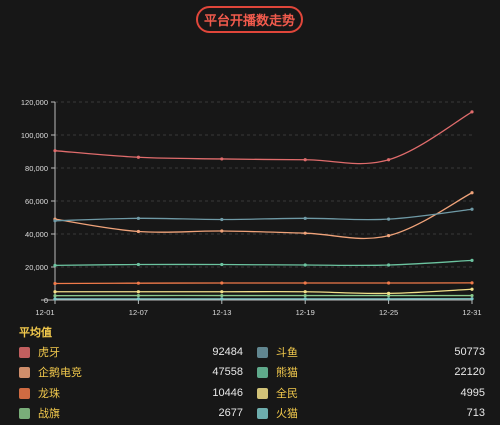  Describe the element at coordinates (287, 353) in the screenshot. I see `legend-series-name: 斗鱼` at that location.